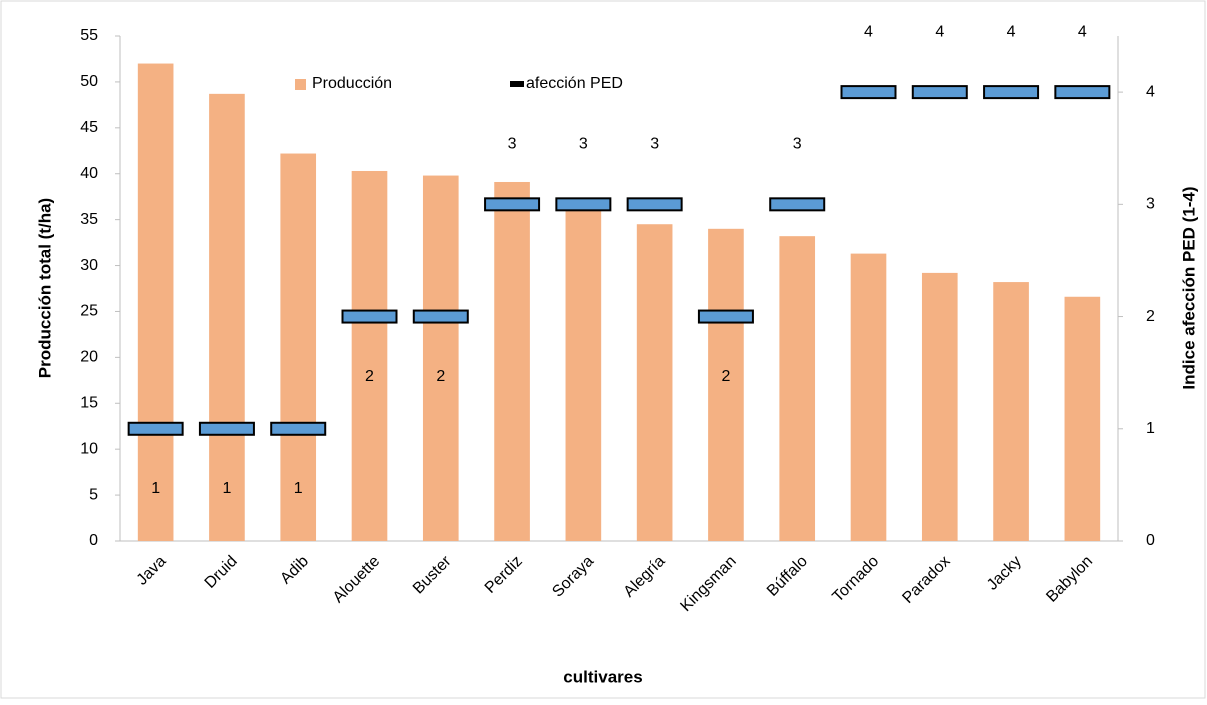 Image resolution: width=1207 pixels, height=705 pixels. What do you see at coordinates (89, 81) in the screenshot?
I see `y-tick-label: 50` at bounding box center [89, 81].